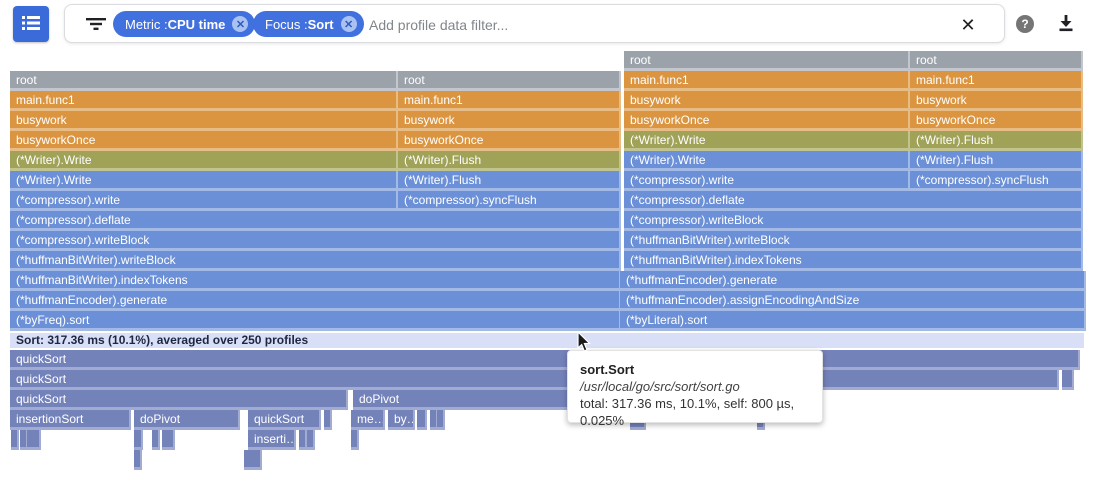  I want to click on mouse-cursor-icon, so click(584, 344).